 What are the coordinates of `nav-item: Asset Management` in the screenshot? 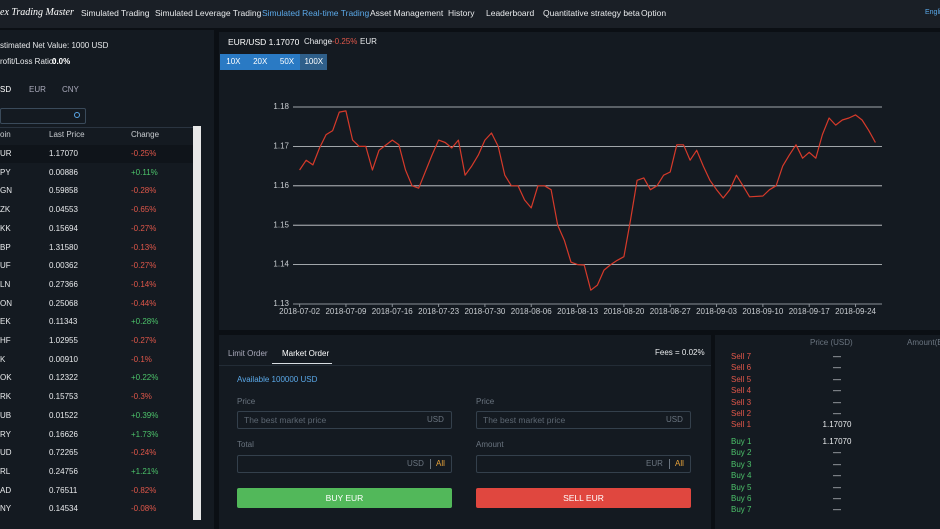 It's located at (407, 13).